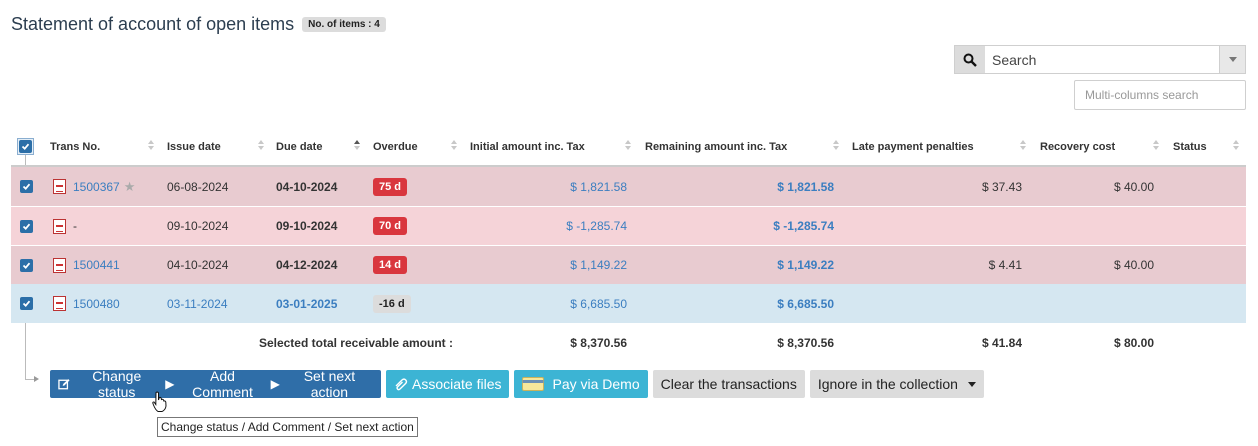 Image resolution: width=1258 pixels, height=446 pixels. I want to click on issue-date: 04-10-2024, so click(198, 265).